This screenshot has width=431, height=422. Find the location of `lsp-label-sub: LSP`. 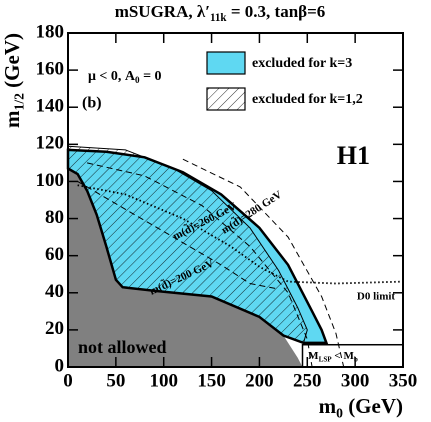

lsp-label-sub: LSP is located at coordinates (326, 359).